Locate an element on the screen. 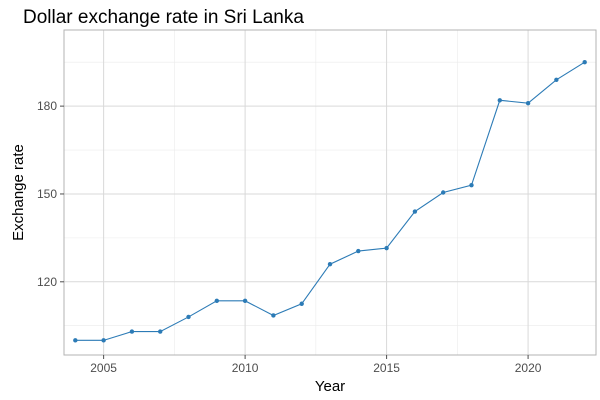  x-tick-label: 2010 is located at coordinates (245, 368).